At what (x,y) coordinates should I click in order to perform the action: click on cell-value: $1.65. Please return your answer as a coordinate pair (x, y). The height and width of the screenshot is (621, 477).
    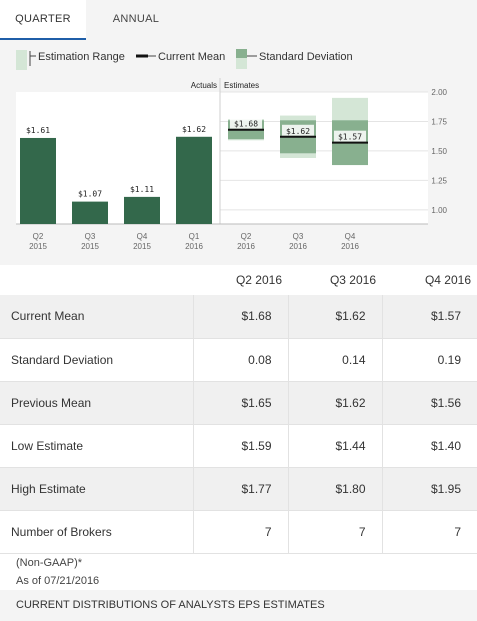
    Looking at the image, I should click on (240, 403).